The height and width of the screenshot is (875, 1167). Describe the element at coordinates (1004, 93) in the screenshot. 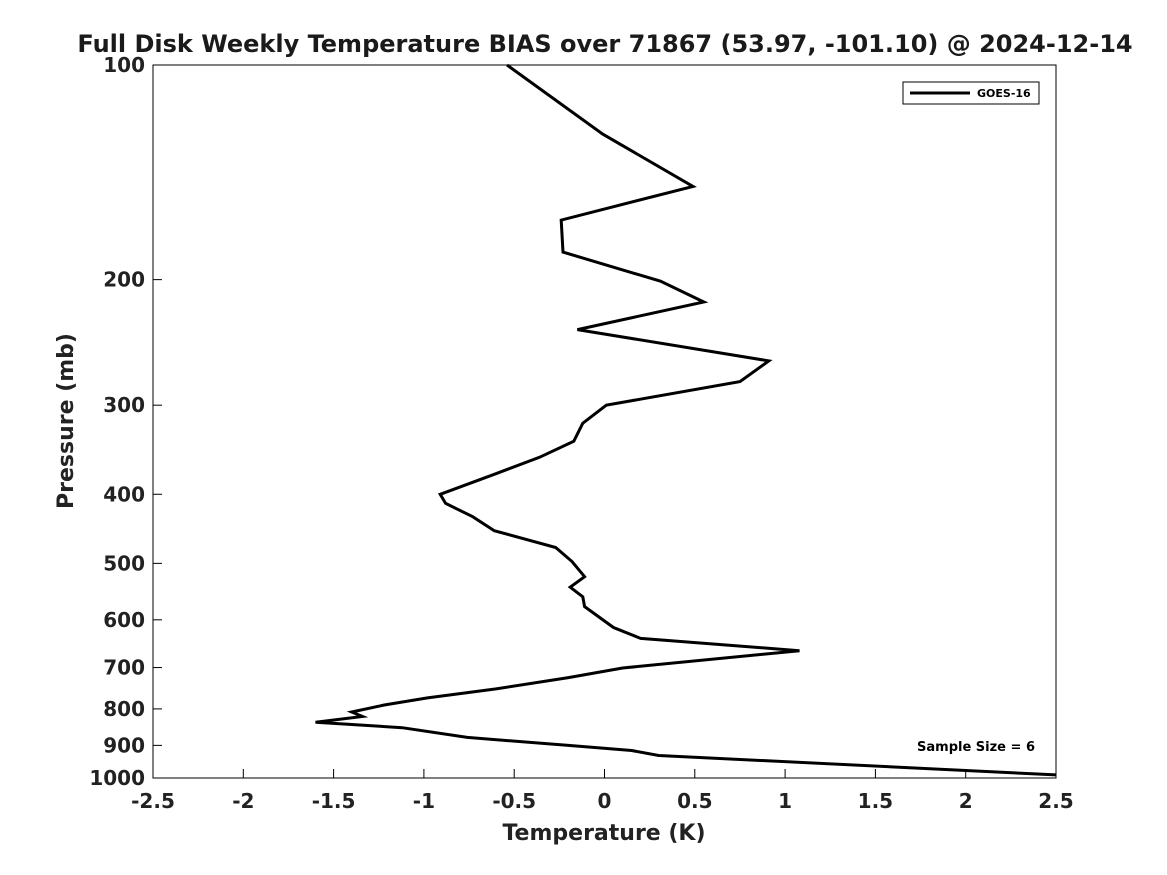

I see `legend-entry-goes-16: GOES-16` at that location.